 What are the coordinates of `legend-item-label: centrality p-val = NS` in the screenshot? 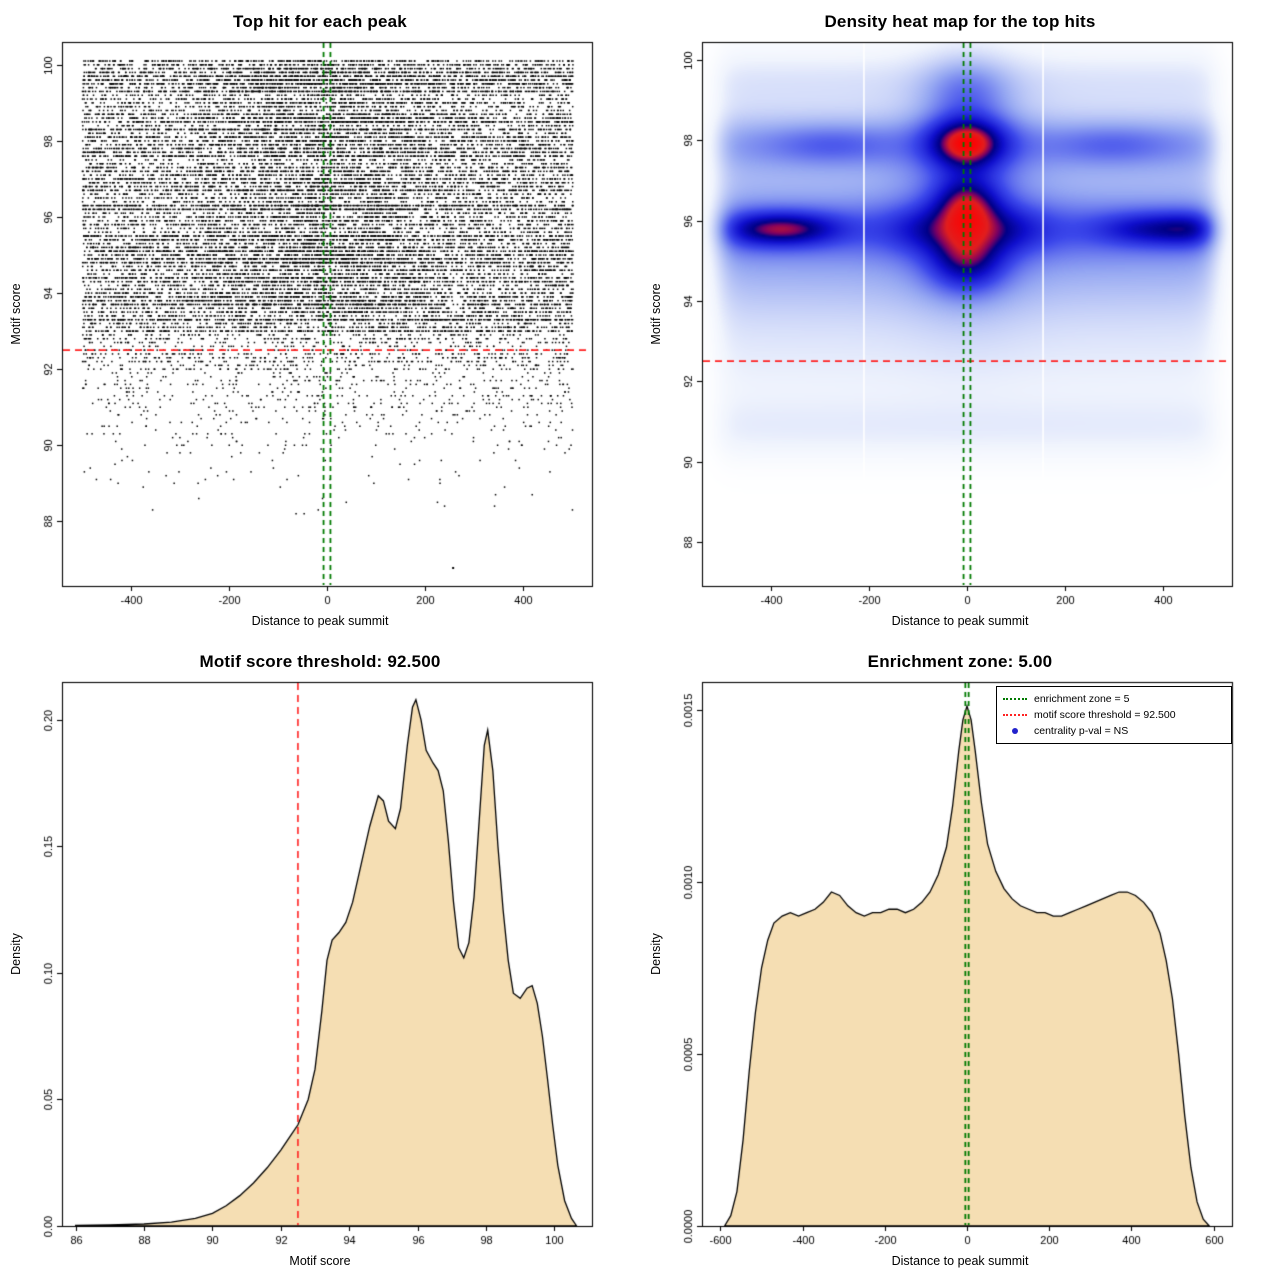 It's located at (1081, 730).